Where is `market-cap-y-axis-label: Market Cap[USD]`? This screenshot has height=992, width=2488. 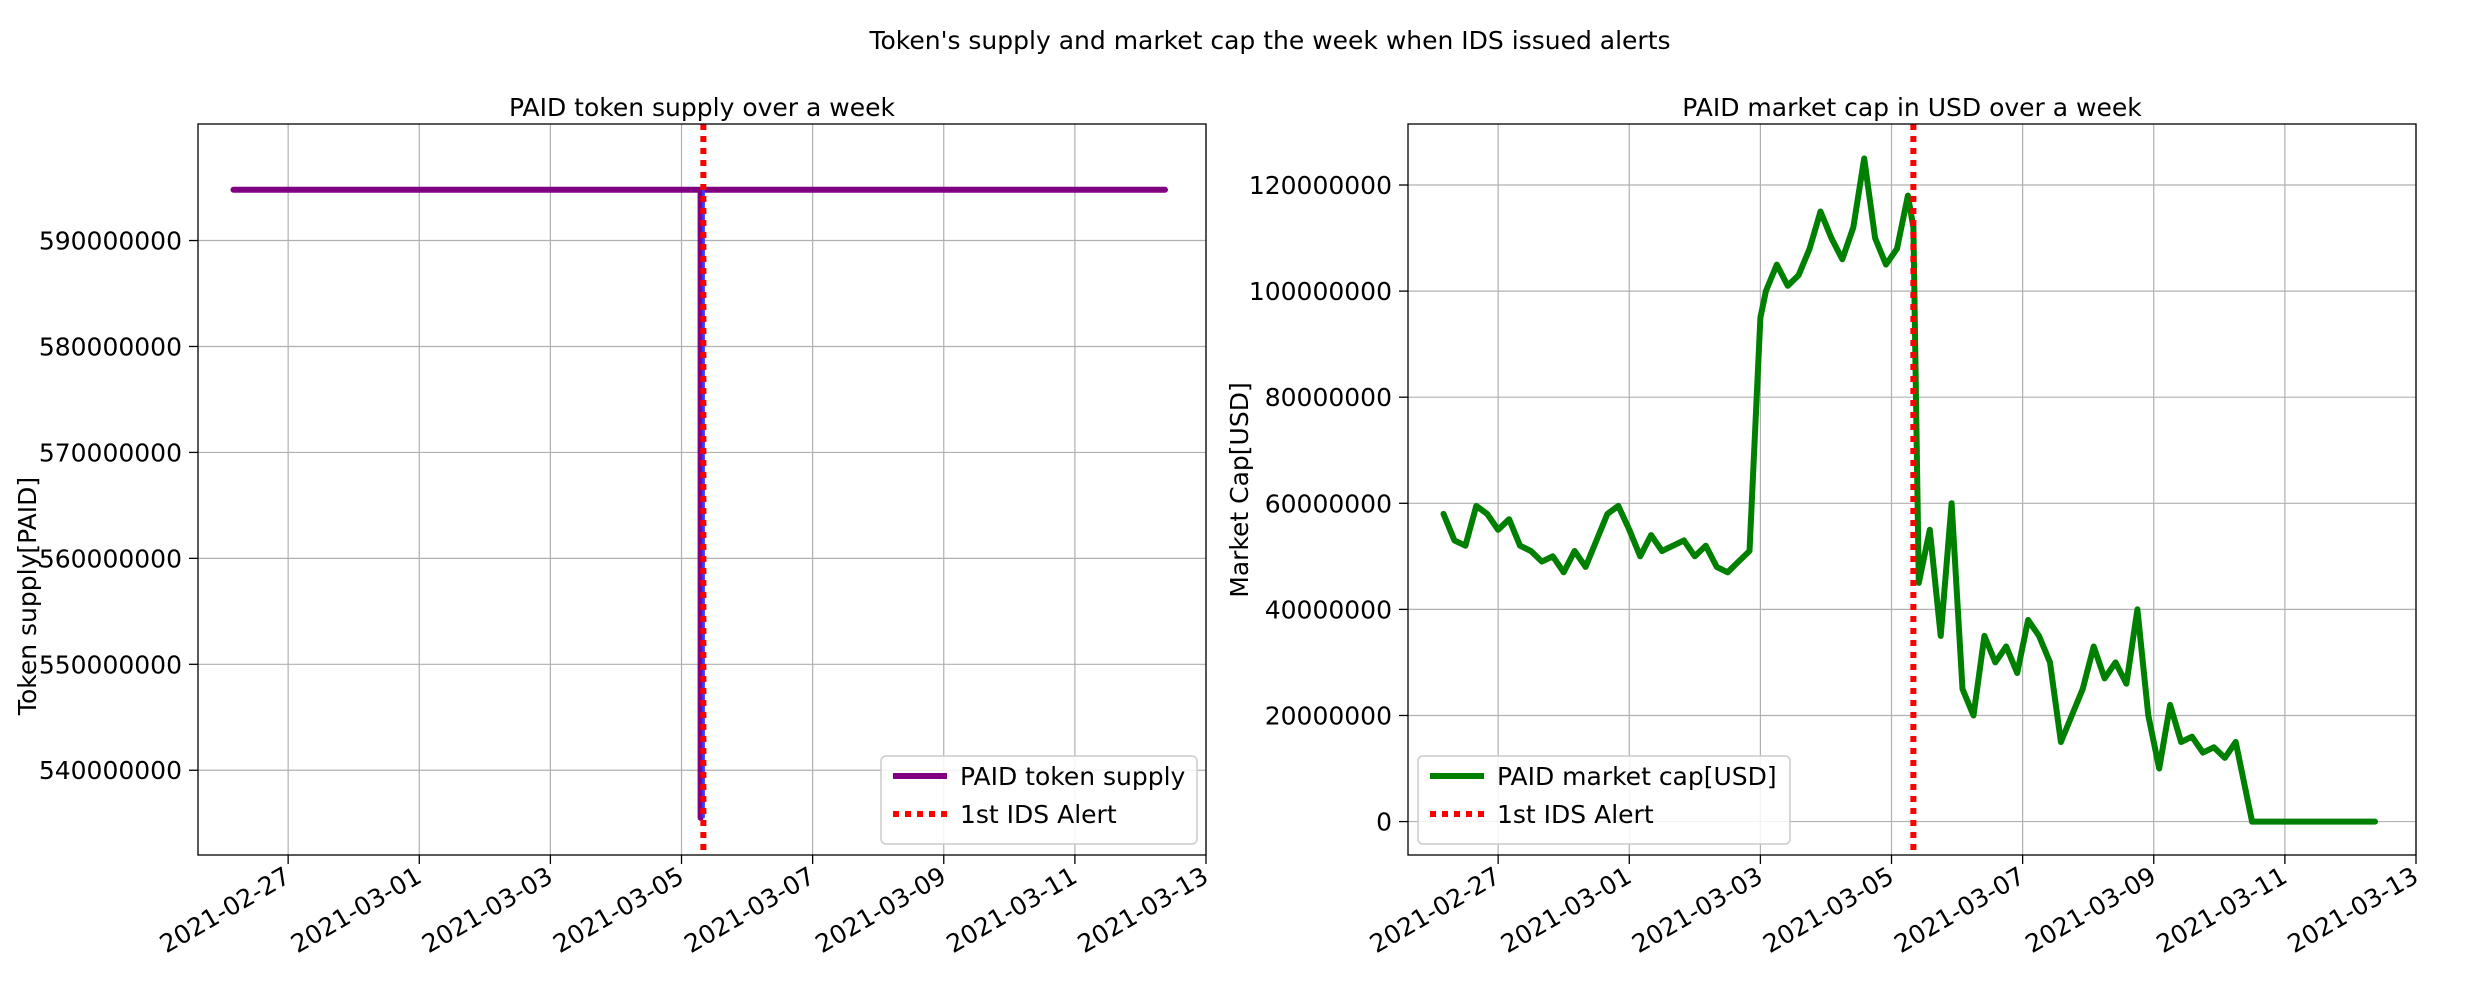
market-cap-y-axis-label: Market Cap[USD] is located at coordinates (1239, 489).